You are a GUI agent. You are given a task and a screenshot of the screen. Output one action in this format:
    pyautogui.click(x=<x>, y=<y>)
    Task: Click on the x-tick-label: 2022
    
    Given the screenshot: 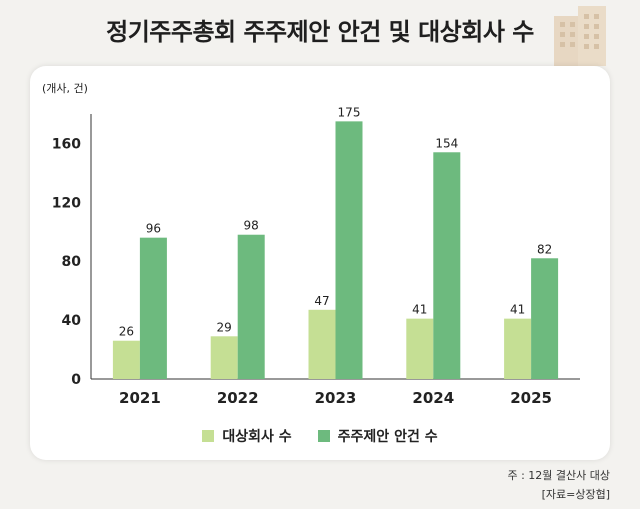 What is the action you would take?
    pyautogui.click(x=238, y=398)
    